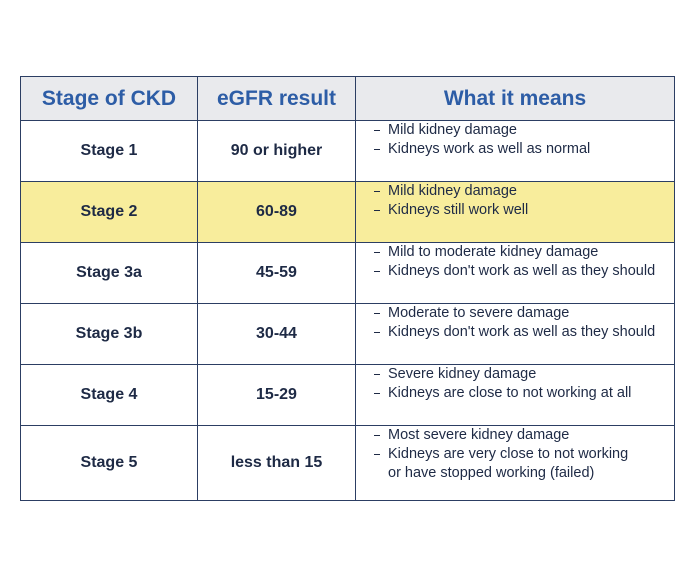 This screenshot has height=578, width=695. I want to click on egfr-text: 30-44, so click(276, 333).